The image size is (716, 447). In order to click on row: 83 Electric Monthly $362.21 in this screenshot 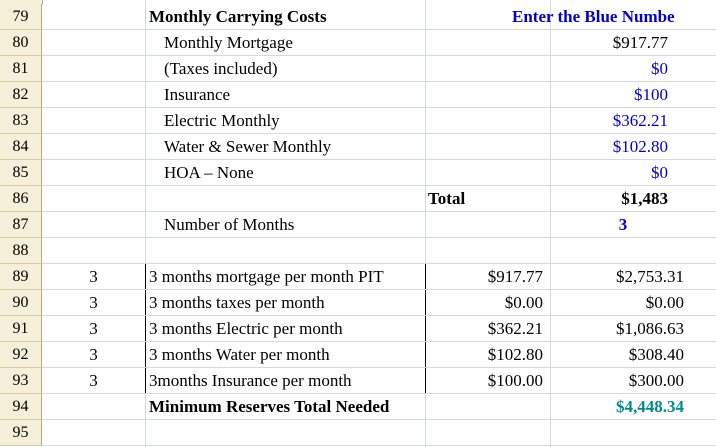, I will do `click(358, 121)`.